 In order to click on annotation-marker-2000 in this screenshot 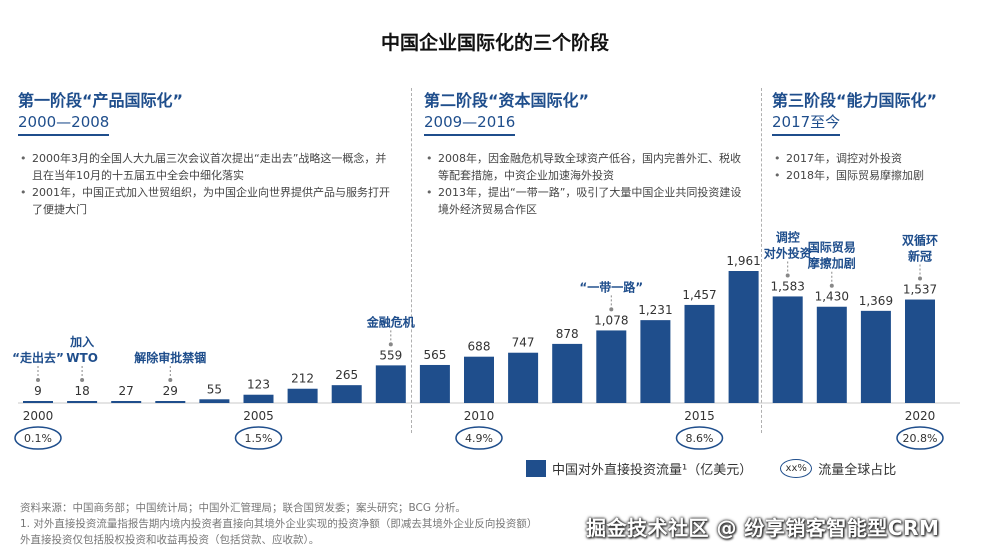, I will do `click(38, 380)`.